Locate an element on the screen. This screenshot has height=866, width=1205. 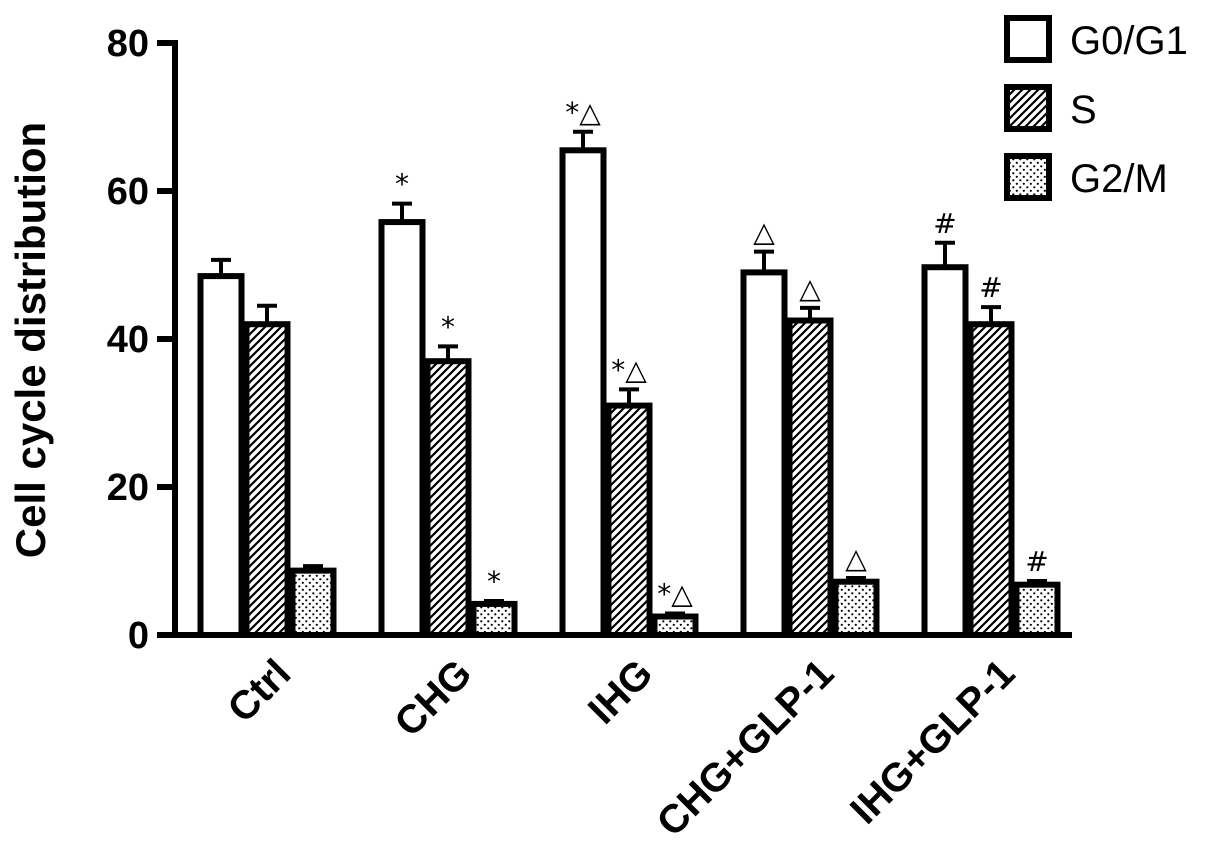
y-axis: 0 20 40 60 80 is located at coordinates (142, 340).